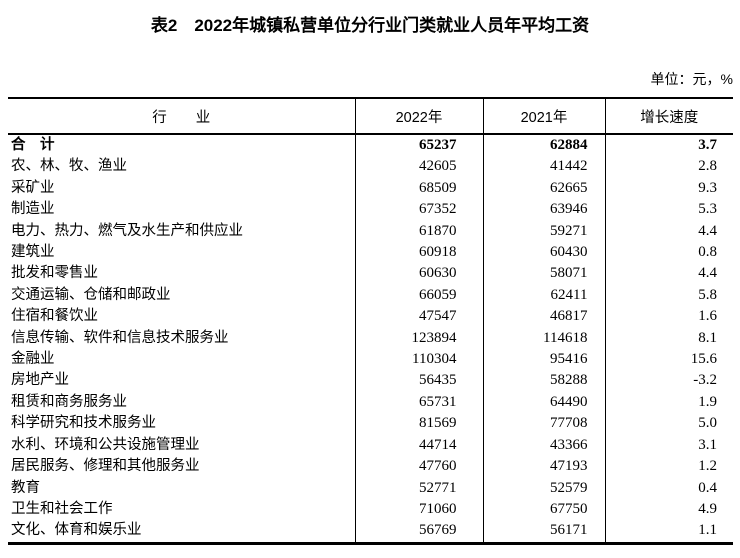 The height and width of the screenshot is (558, 740). What do you see at coordinates (182, 210) in the screenshot?
I see `cell-industry: 制造业` at bounding box center [182, 210].